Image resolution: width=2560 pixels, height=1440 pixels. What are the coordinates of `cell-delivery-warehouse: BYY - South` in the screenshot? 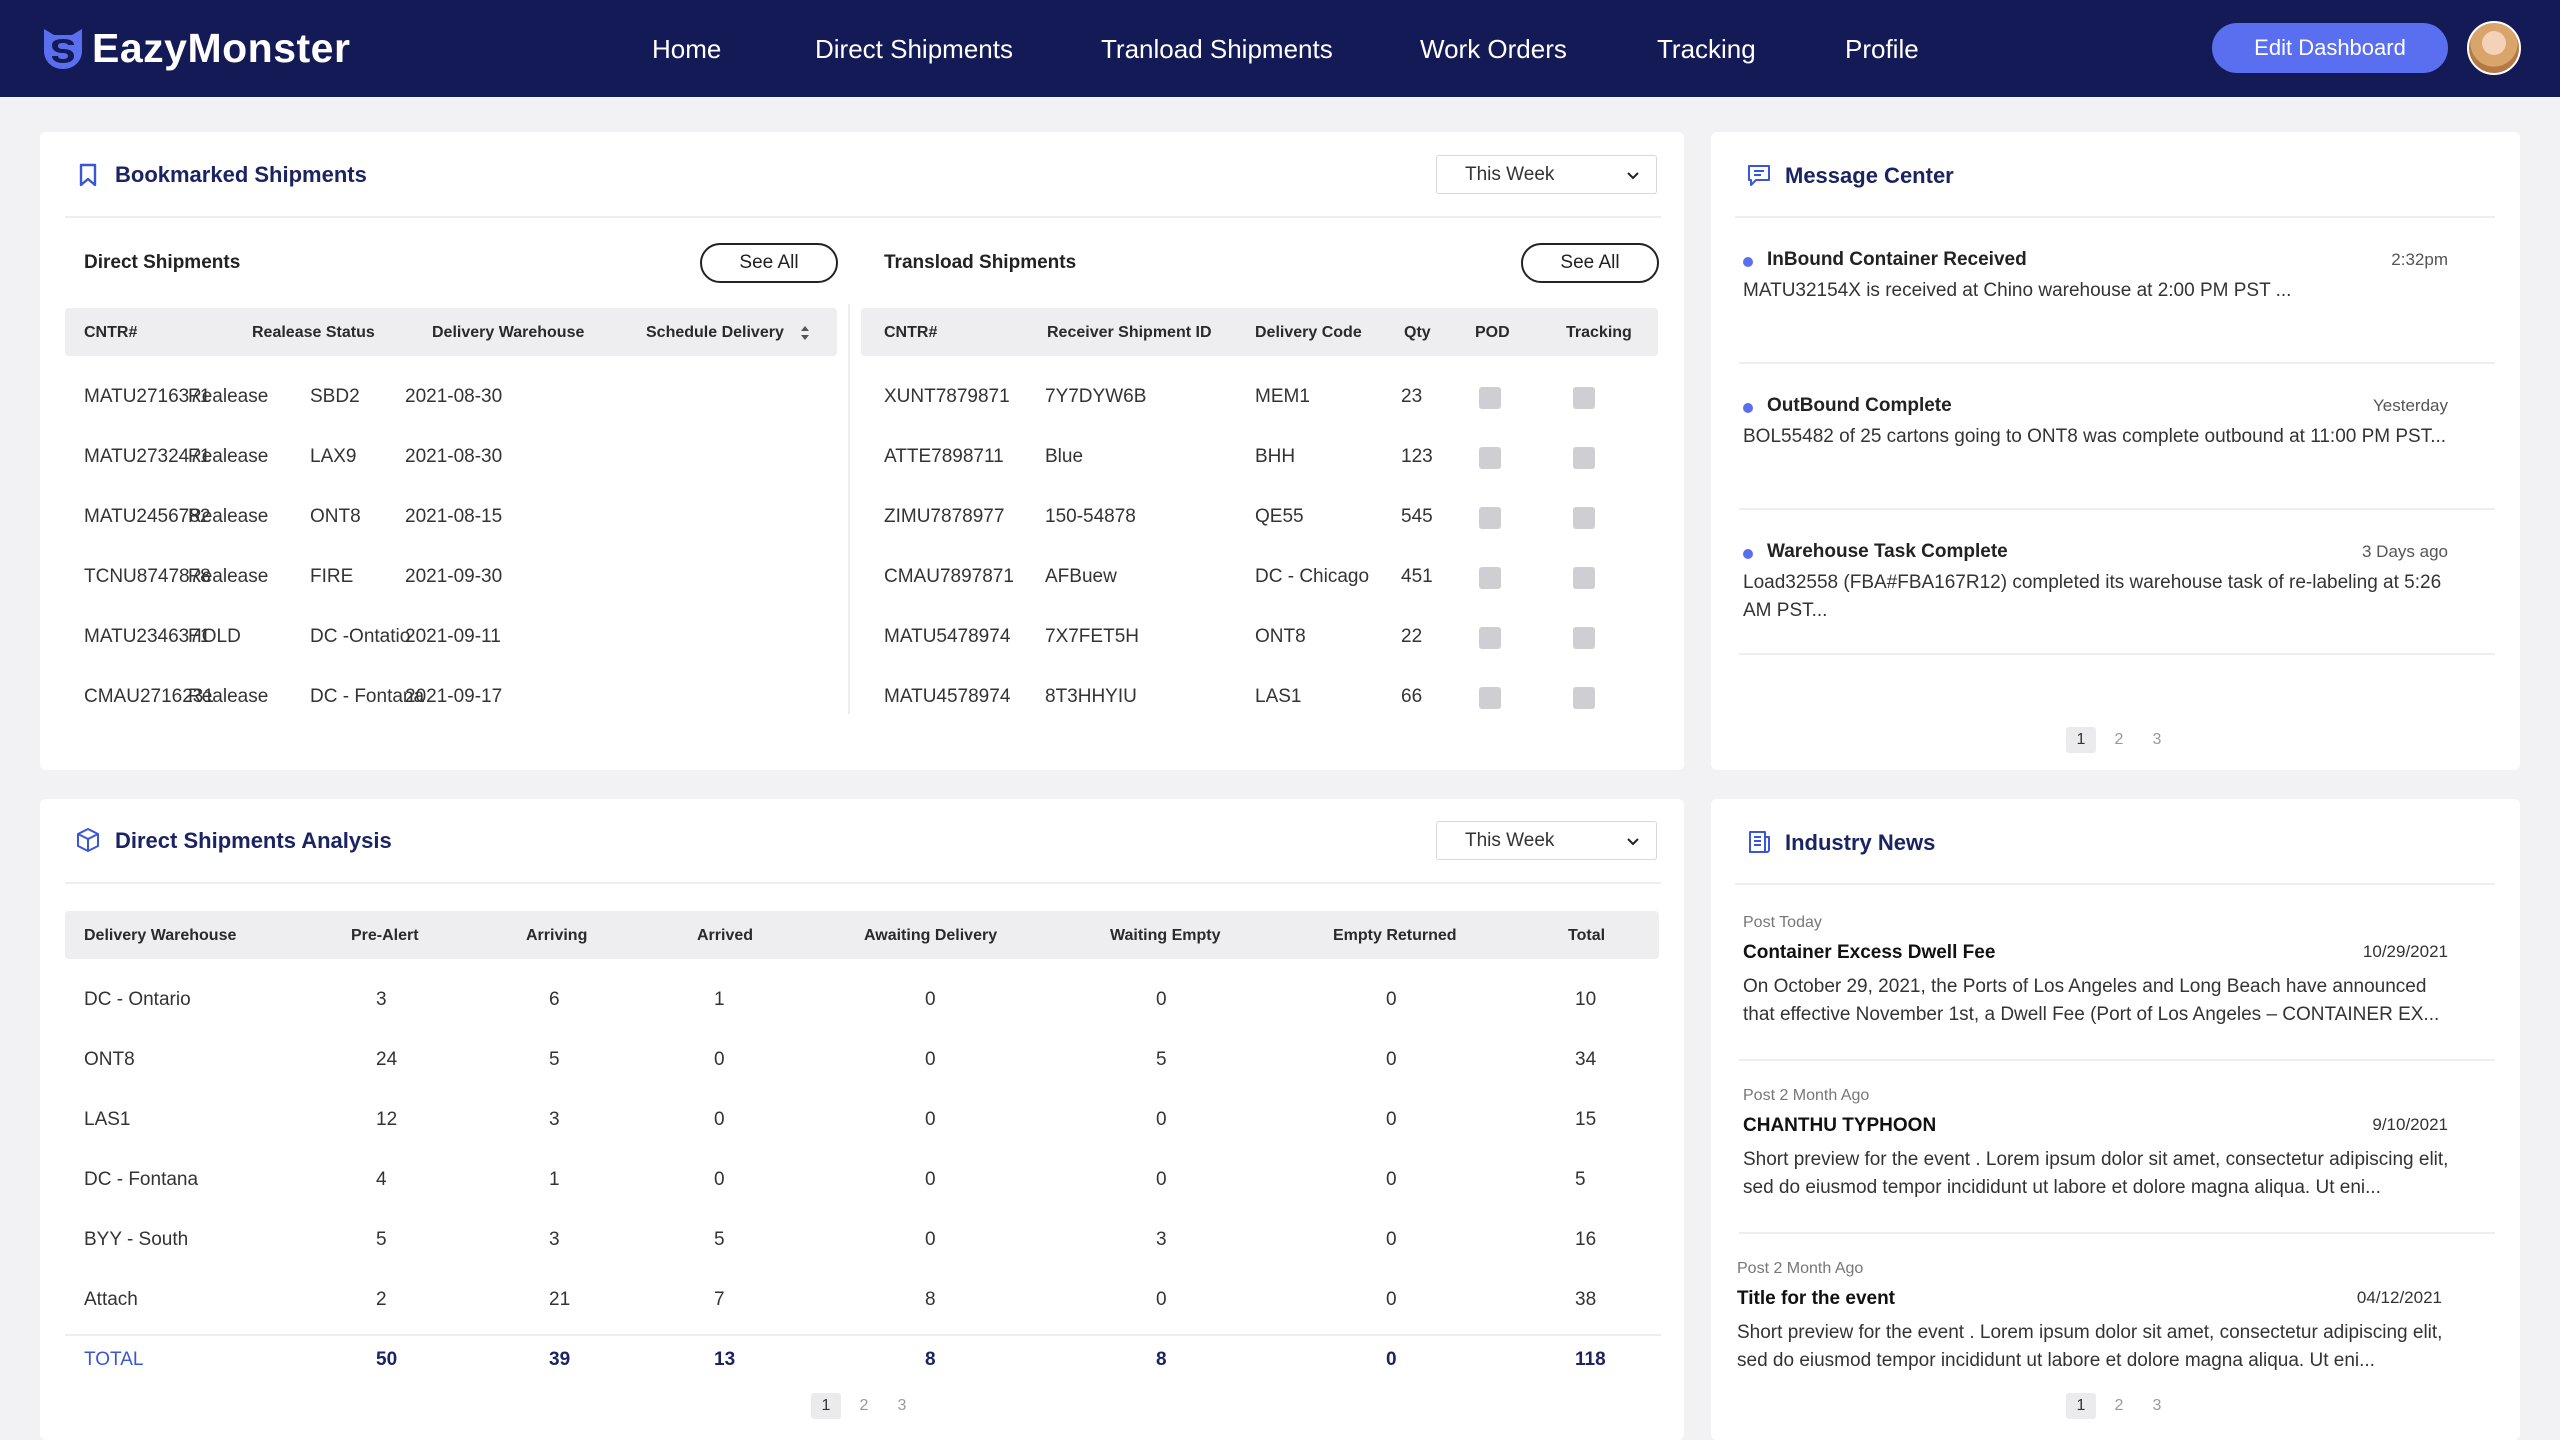 It's located at (136, 1239).